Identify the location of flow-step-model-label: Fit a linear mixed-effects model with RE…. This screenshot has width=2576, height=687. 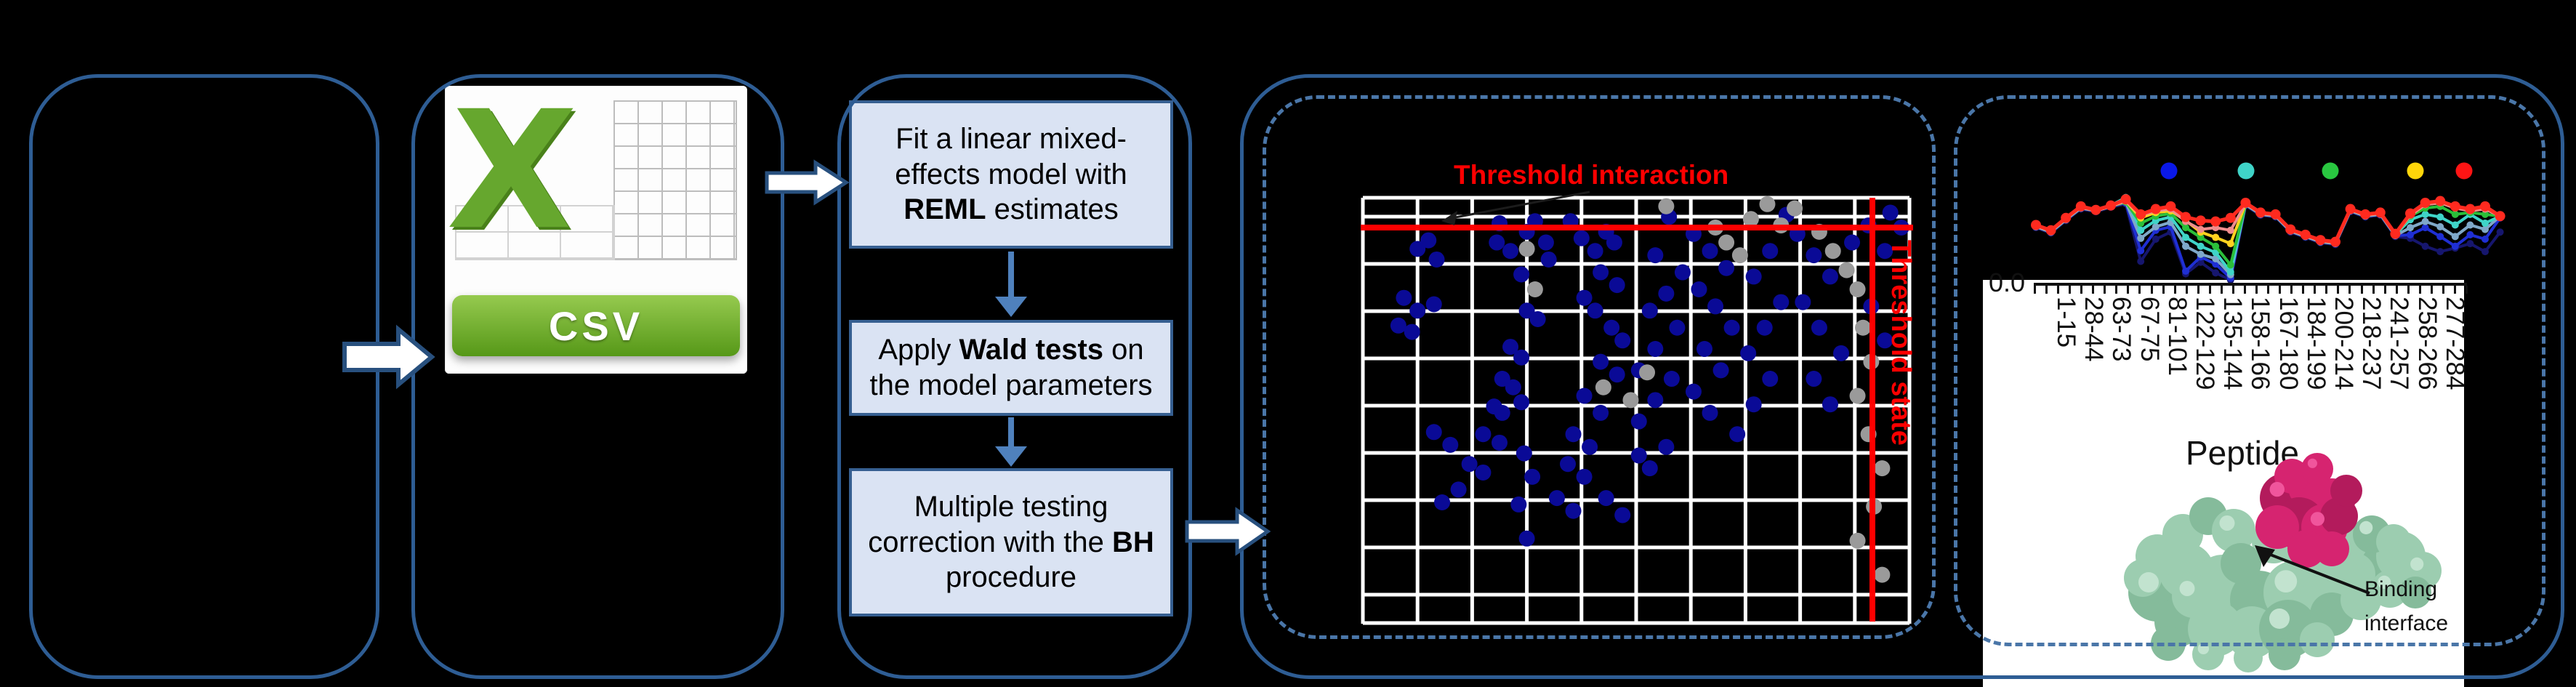
(1011, 174).